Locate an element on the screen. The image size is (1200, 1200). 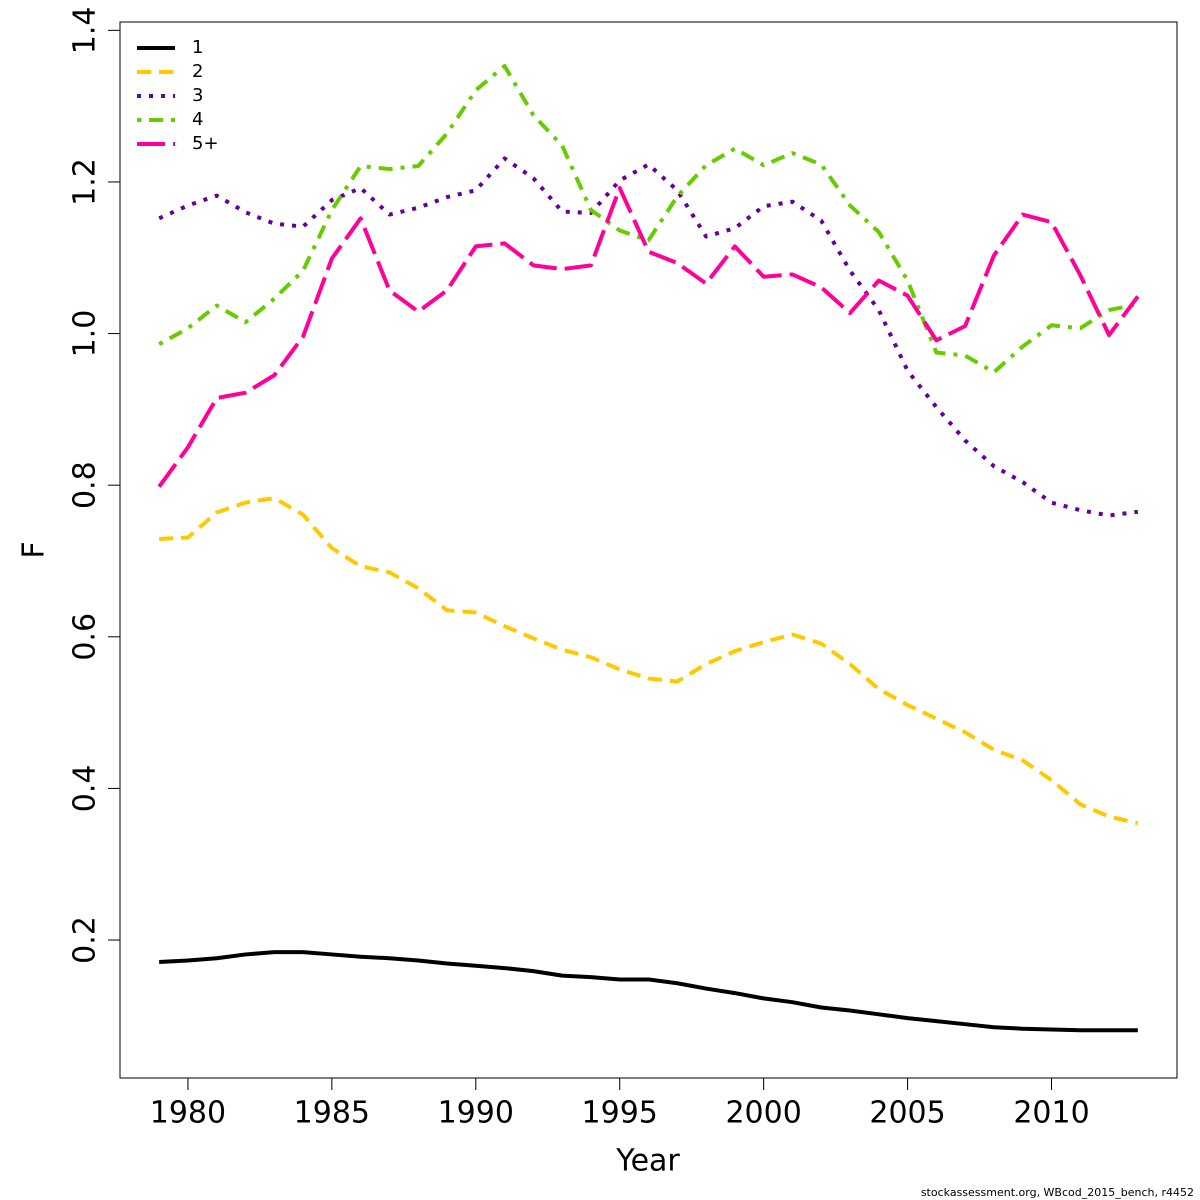
legend-label: 3 is located at coordinates (197, 95).